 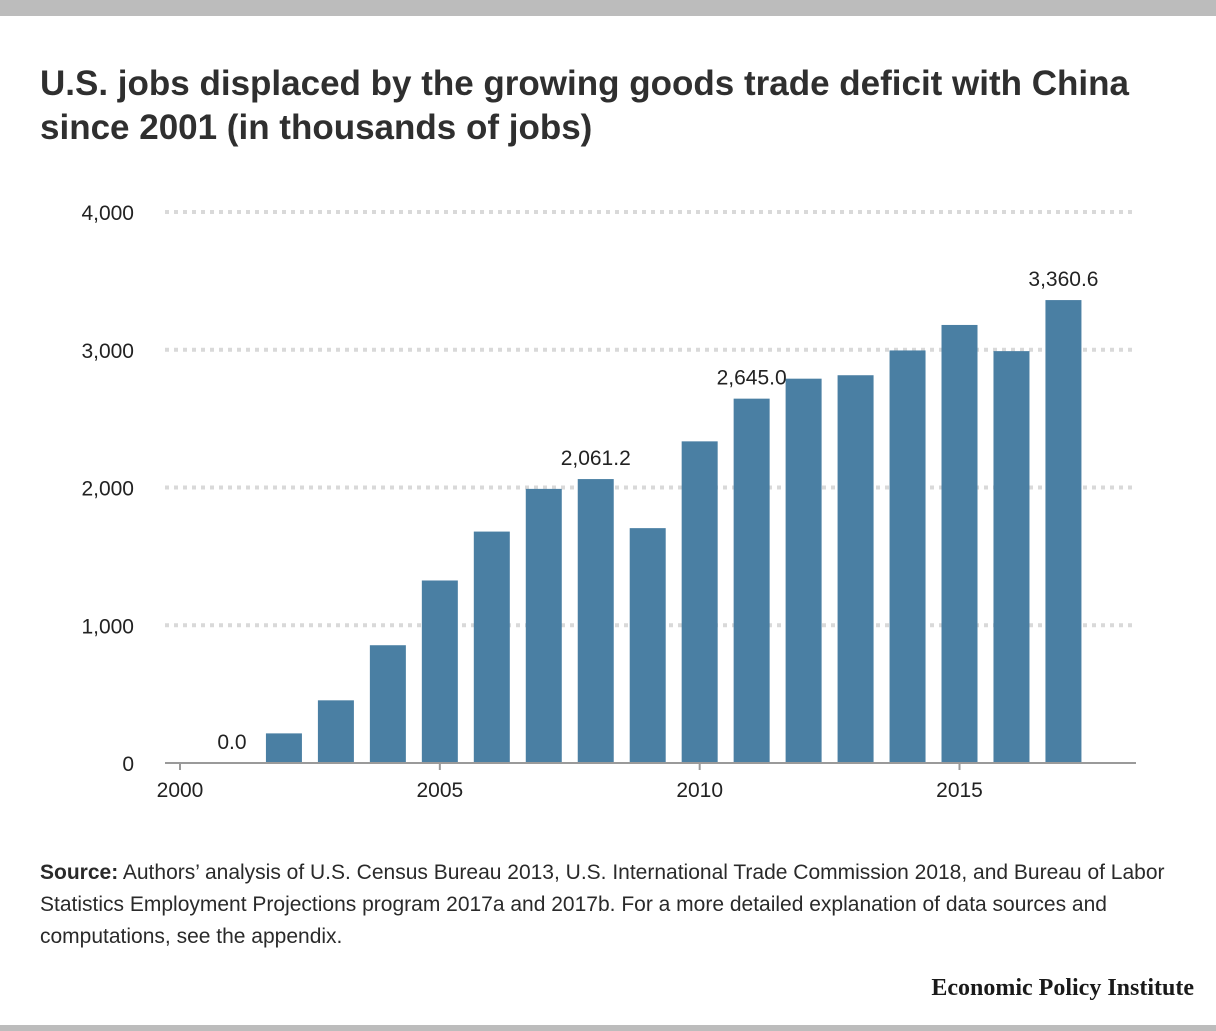 What do you see at coordinates (543, 625) in the screenshot?
I see `bar-2007` at bounding box center [543, 625].